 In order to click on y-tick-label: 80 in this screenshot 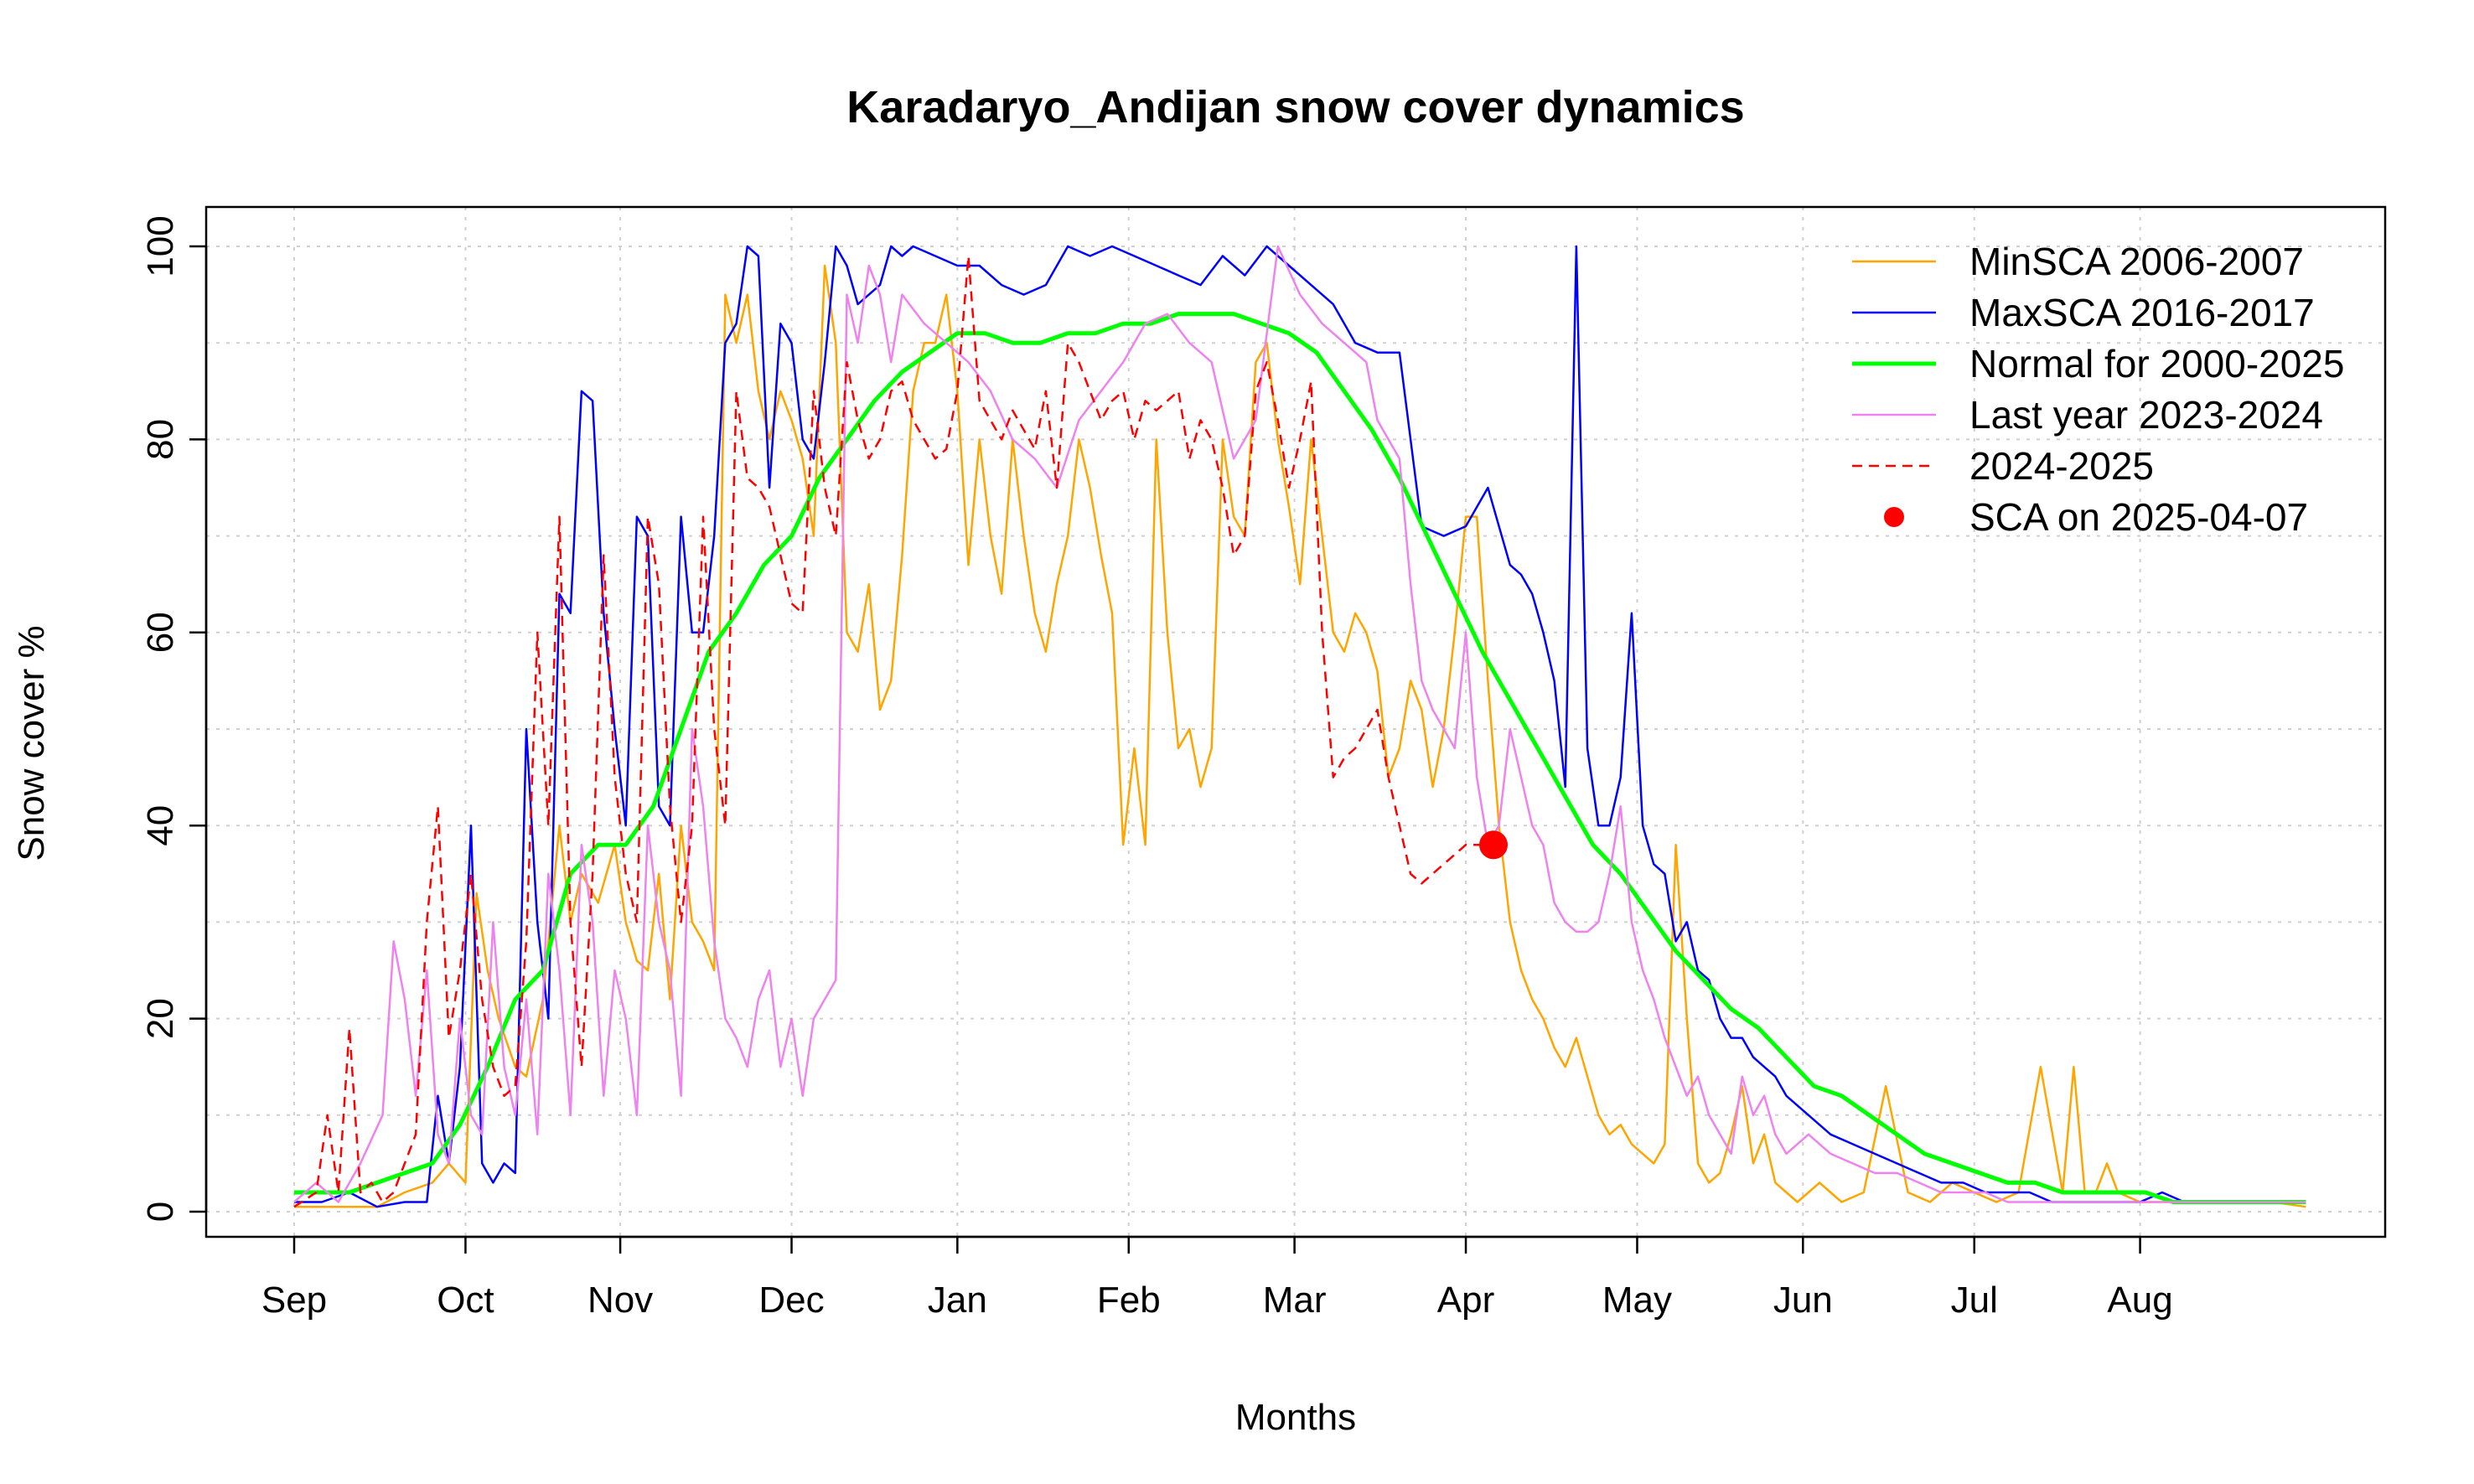, I will do `click(161, 439)`.